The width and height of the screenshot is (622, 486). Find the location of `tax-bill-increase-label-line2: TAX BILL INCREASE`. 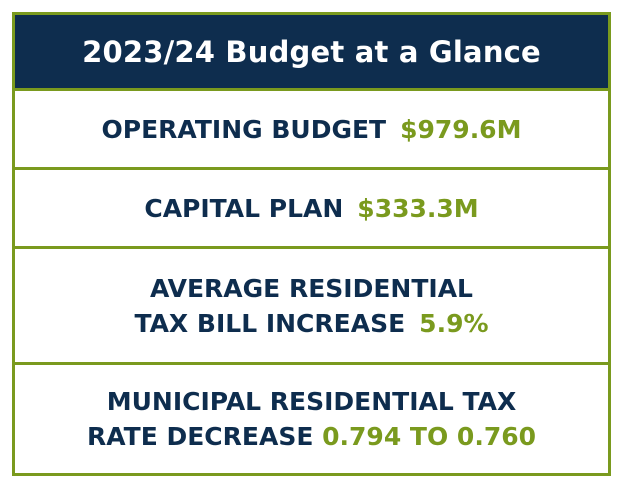

tax-bill-increase-label-line2: TAX BILL INCREASE is located at coordinates (270, 323).